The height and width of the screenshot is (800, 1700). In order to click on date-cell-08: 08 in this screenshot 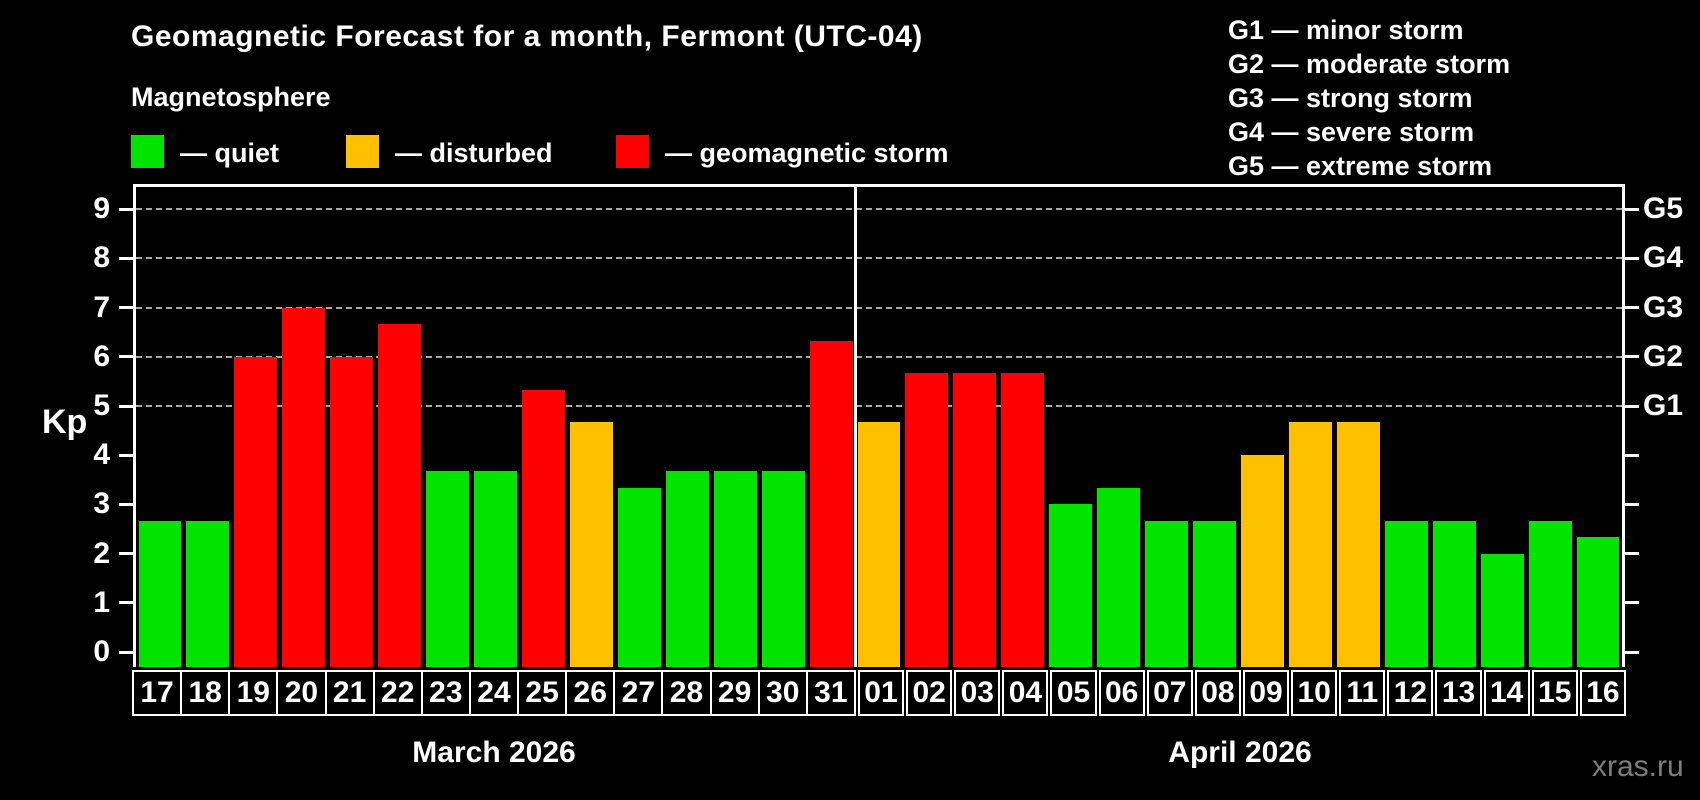, I will do `click(1217, 693)`.